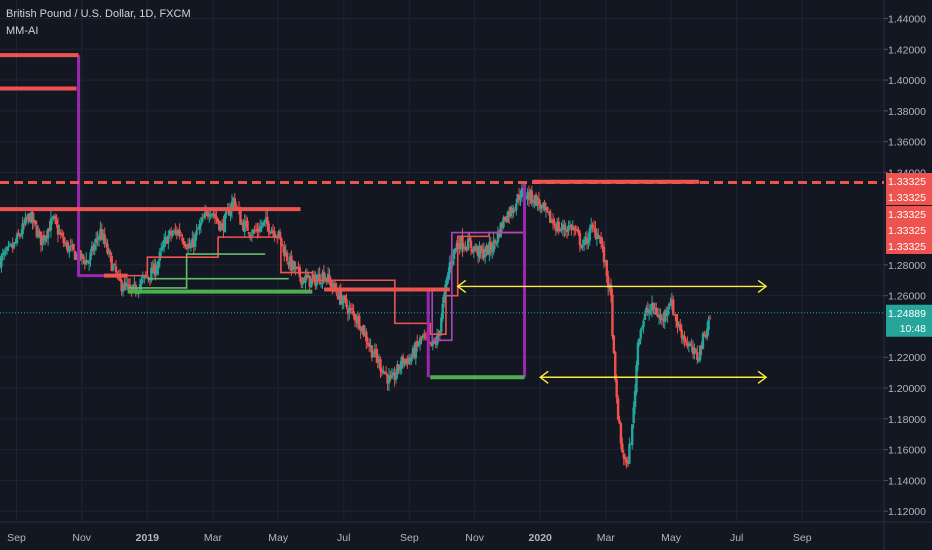 This screenshot has width=932, height=550. Describe the element at coordinates (907, 143) in the screenshot. I see `y-tick-label: 1.36000` at that location.